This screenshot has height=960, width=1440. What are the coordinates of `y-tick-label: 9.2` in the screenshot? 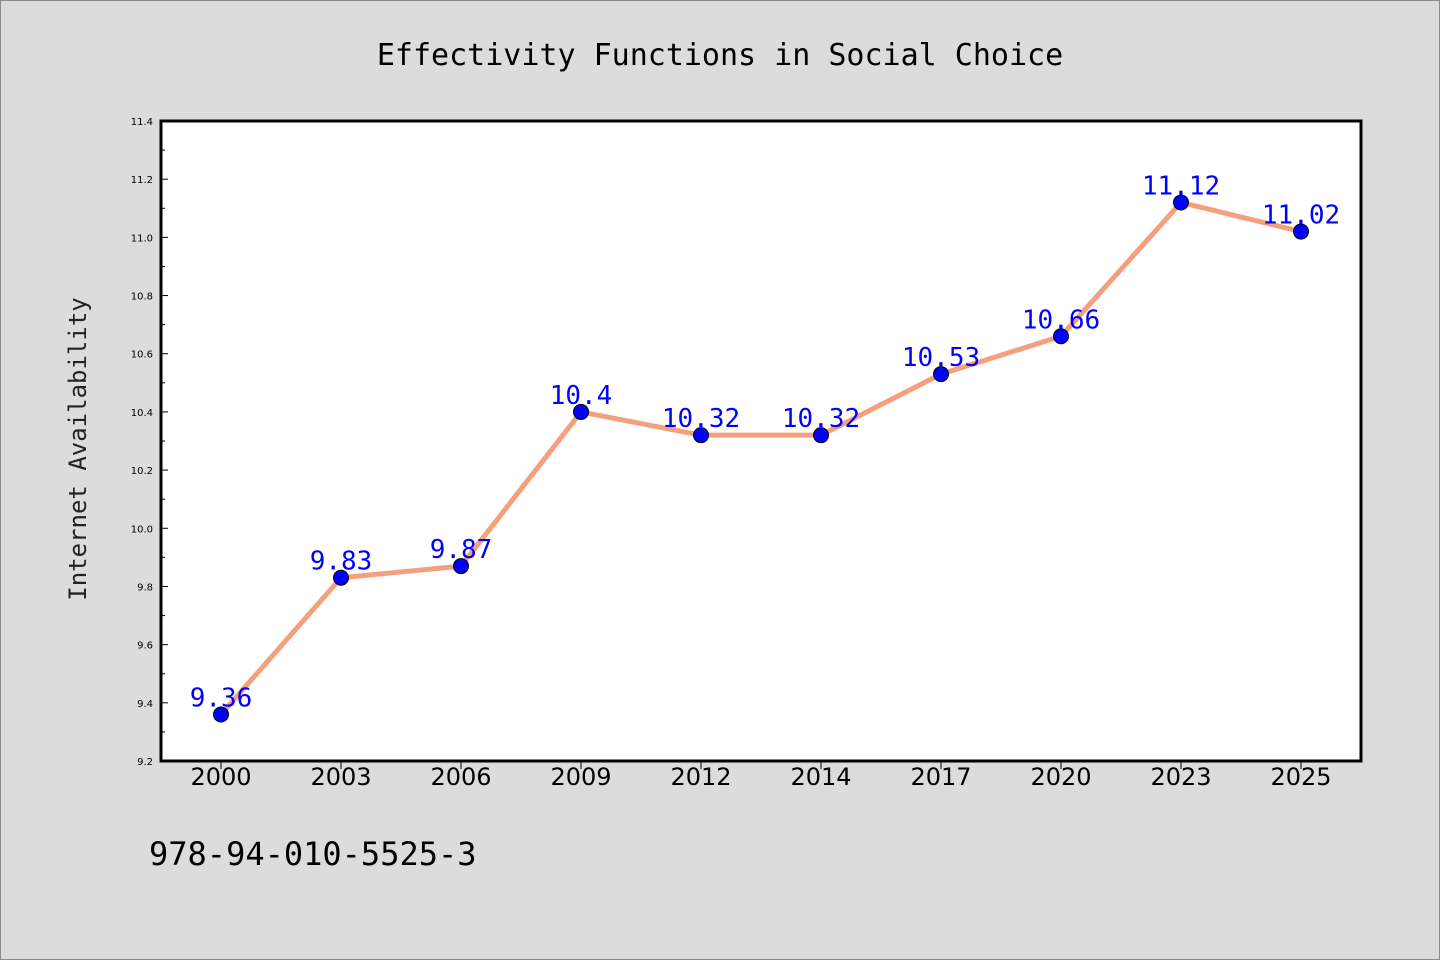 It's located at (145, 762).